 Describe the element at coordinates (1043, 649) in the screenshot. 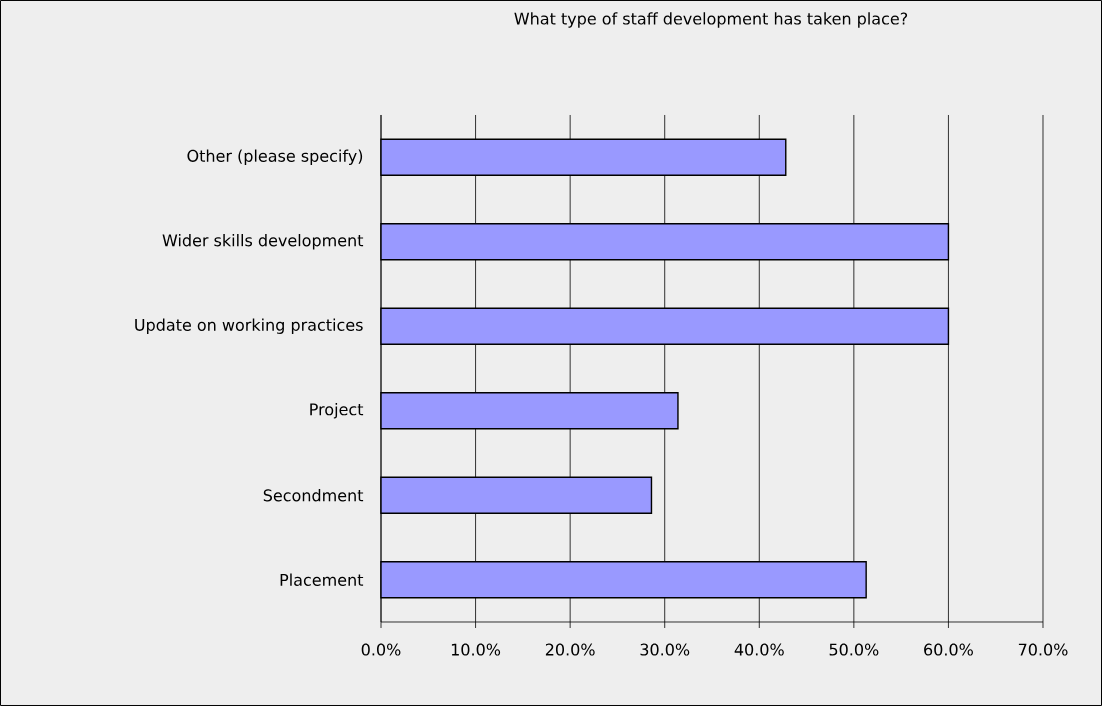

I see `x-tick-label: 70.0%` at that location.